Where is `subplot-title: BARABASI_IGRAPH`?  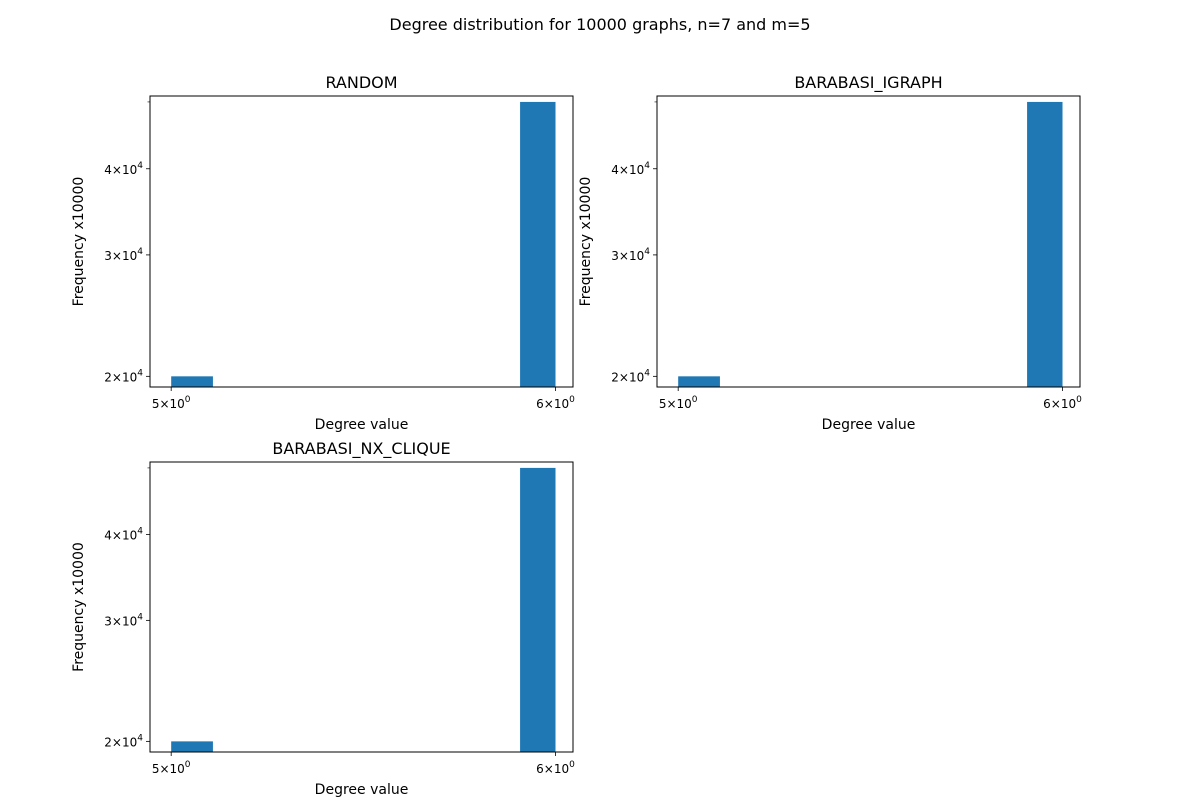
subplot-title: BARABASI_IGRAPH is located at coordinates (868, 83).